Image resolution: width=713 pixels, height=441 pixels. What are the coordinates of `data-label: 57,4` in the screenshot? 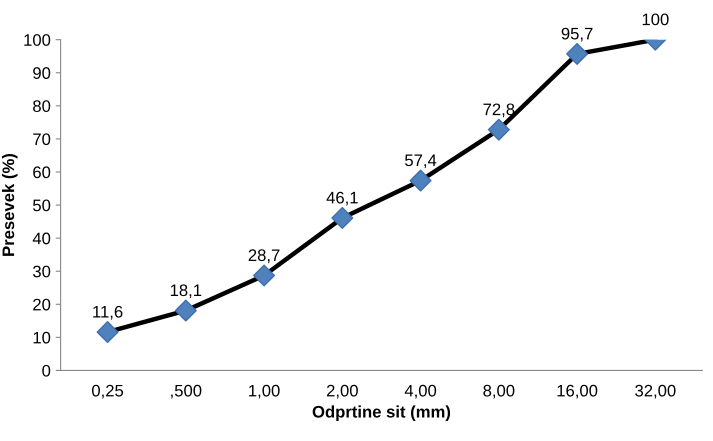 It's located at (420, 161).